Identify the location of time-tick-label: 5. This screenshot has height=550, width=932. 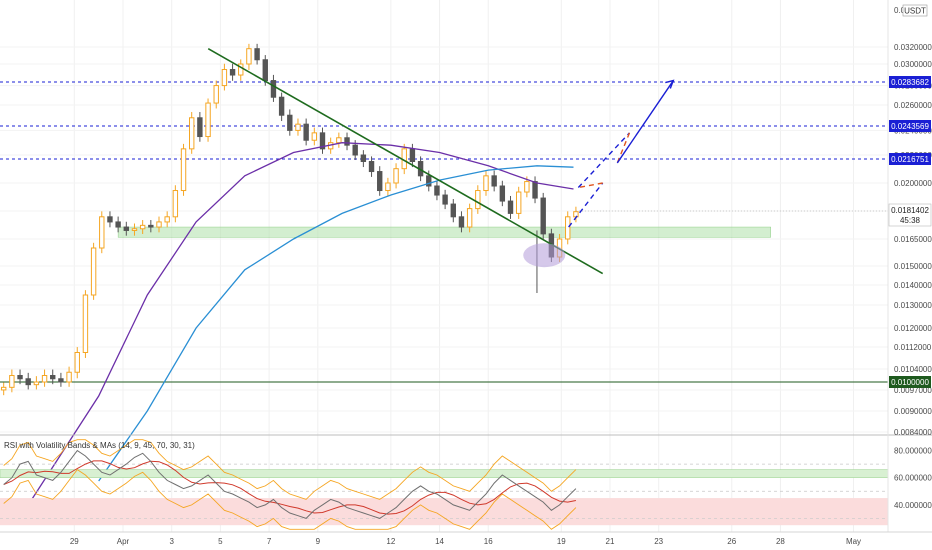
(220, 541).